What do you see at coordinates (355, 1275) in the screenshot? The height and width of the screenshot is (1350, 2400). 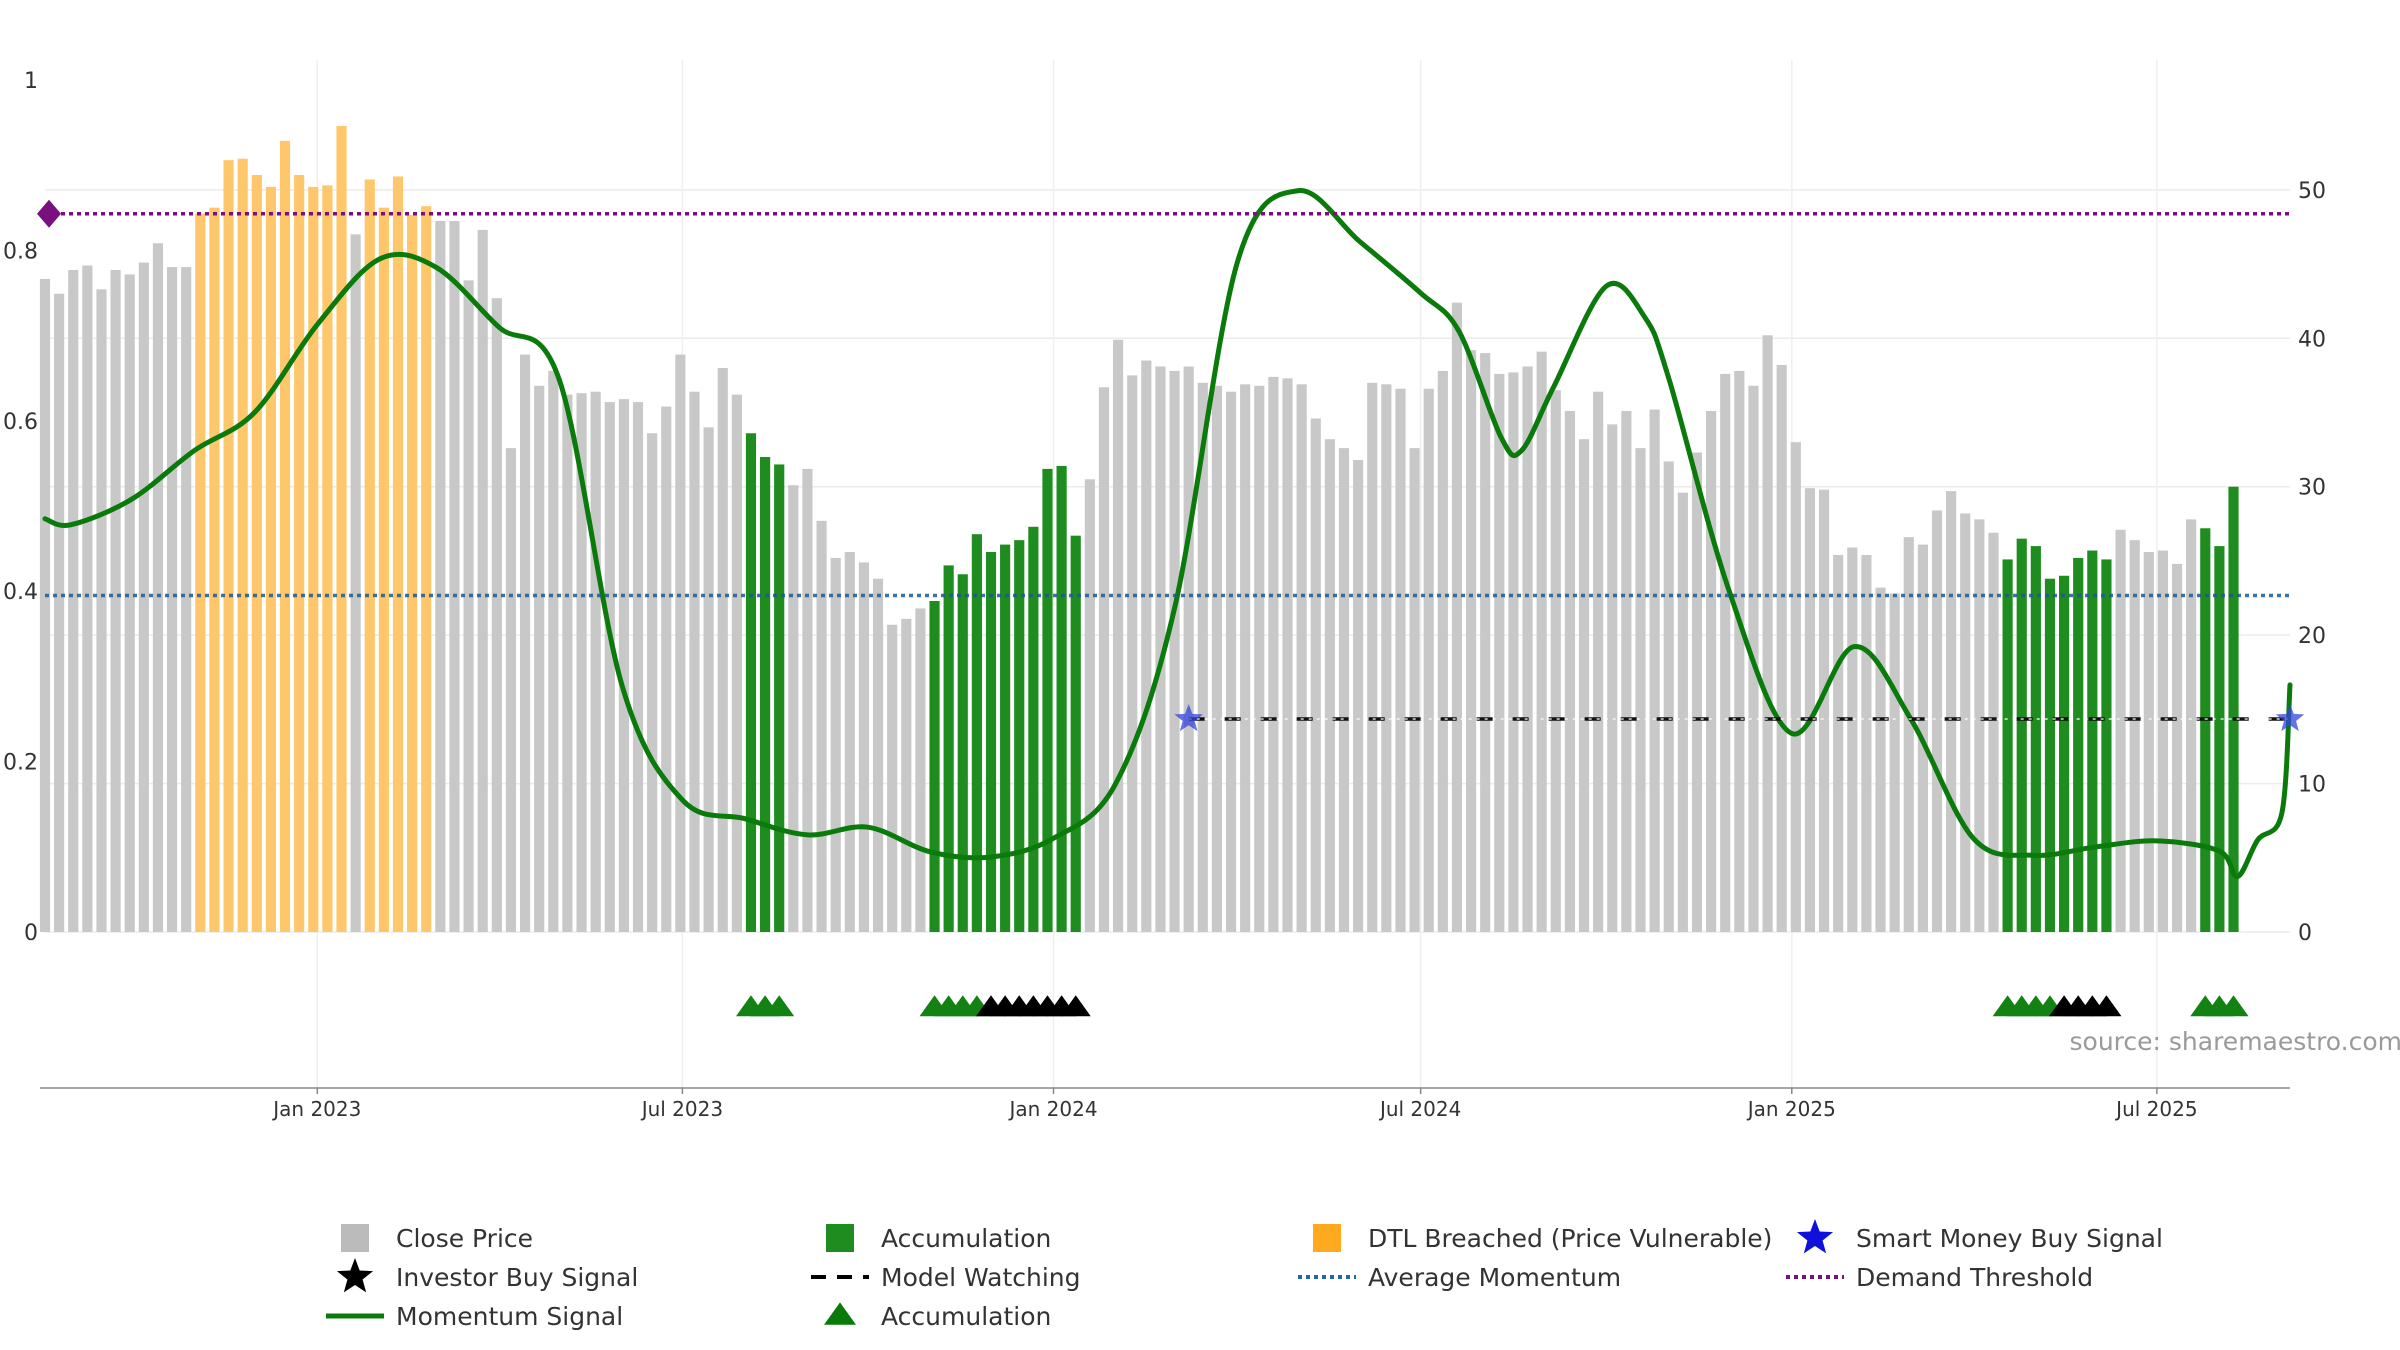 I see `legend-investor-buy-signal-star-icon` at bounding box center [355, 1275].